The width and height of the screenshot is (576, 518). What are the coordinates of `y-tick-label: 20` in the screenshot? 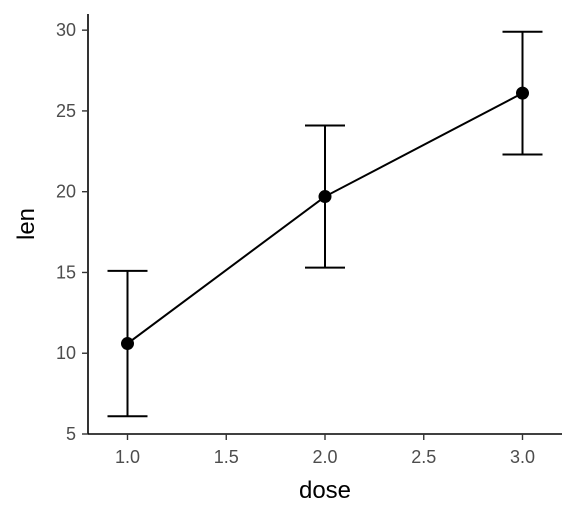 It's located at (66, 192).